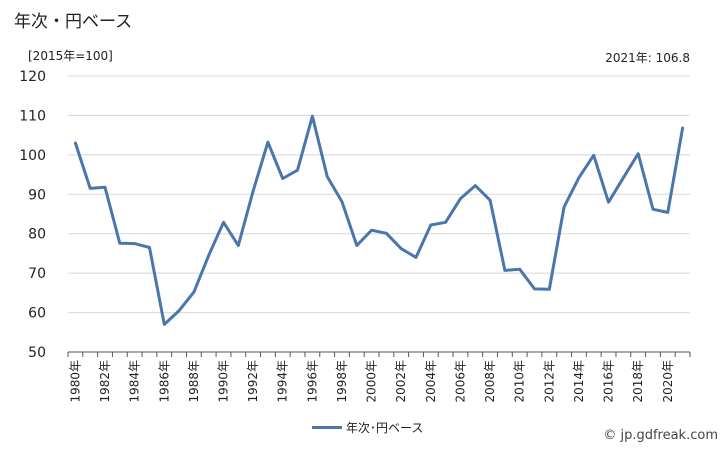  Describe the element at coordinates (224, 381) in the screenshot. I see `x-tick-label: 1990年` at that location.